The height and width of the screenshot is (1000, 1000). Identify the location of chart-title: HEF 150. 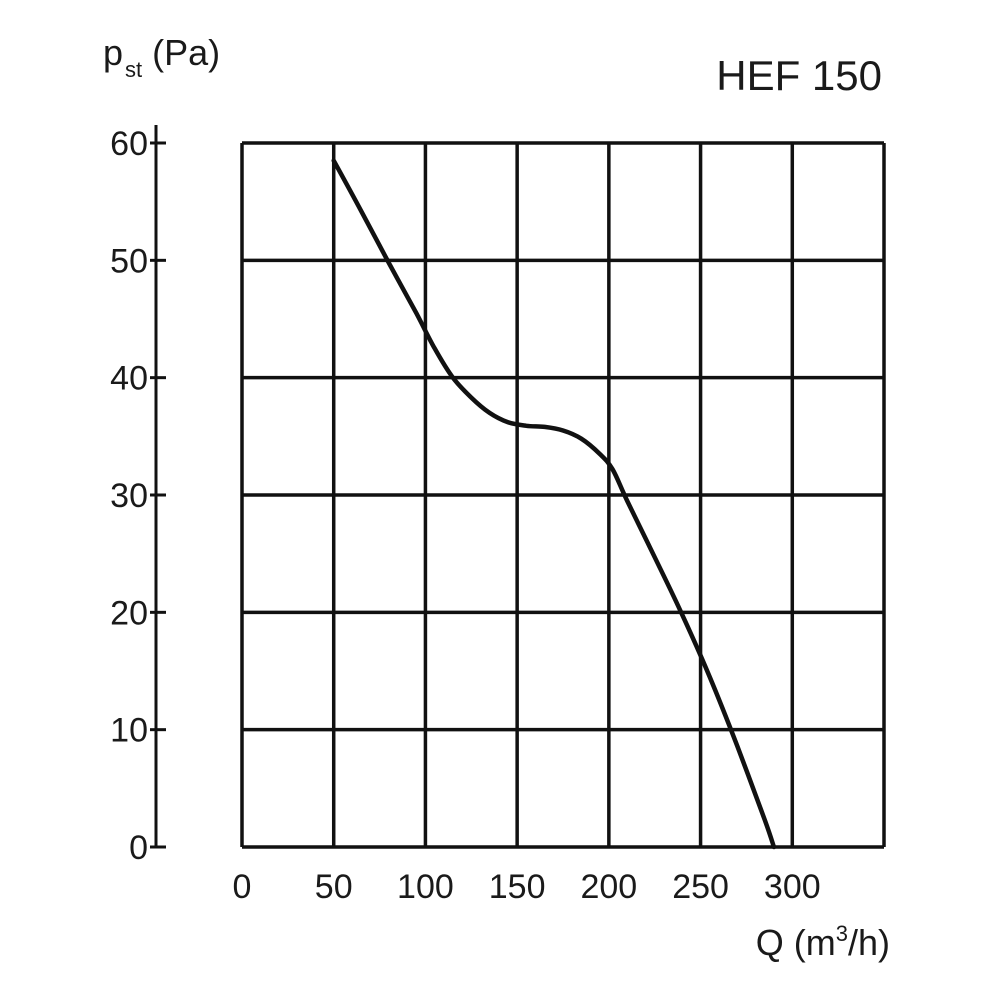
(799, 75).